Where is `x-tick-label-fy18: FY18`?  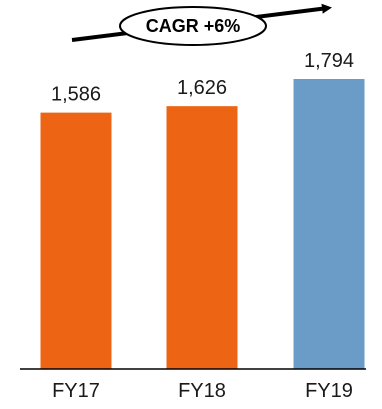 x-tick-label-fy18: FY18 is located at coordinates (202, 391).